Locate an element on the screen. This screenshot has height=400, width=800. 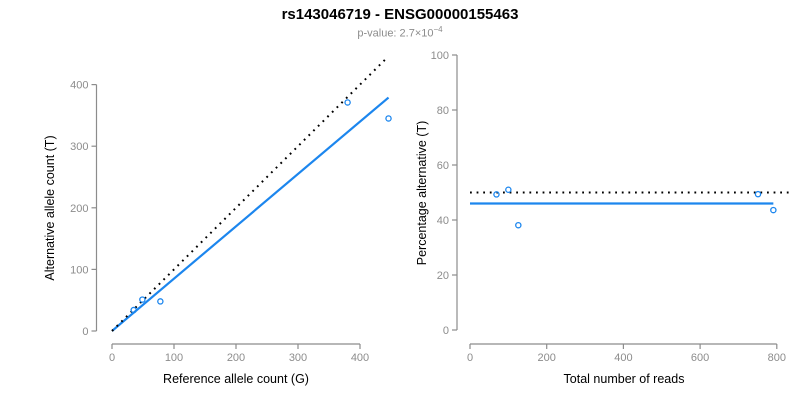
p-value-subtitle: p-value: 2.7×10−4 is located at coordinates (400, 32).